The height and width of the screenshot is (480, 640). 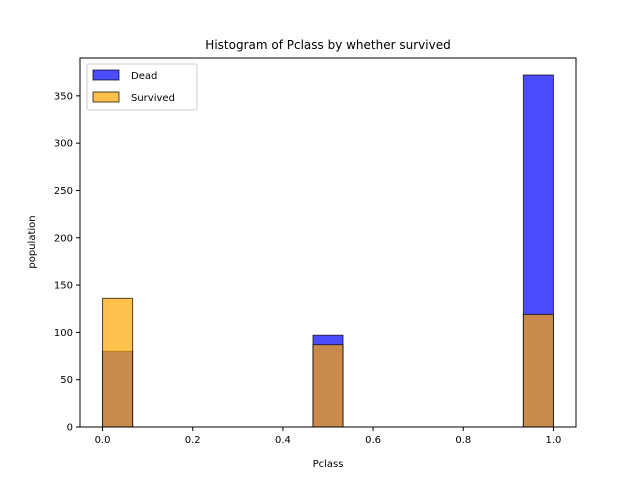 What do you see at coordinates (63, 144) in the screenshot?
I see `y-tick-label: 300` at bounding box center [63, 144].